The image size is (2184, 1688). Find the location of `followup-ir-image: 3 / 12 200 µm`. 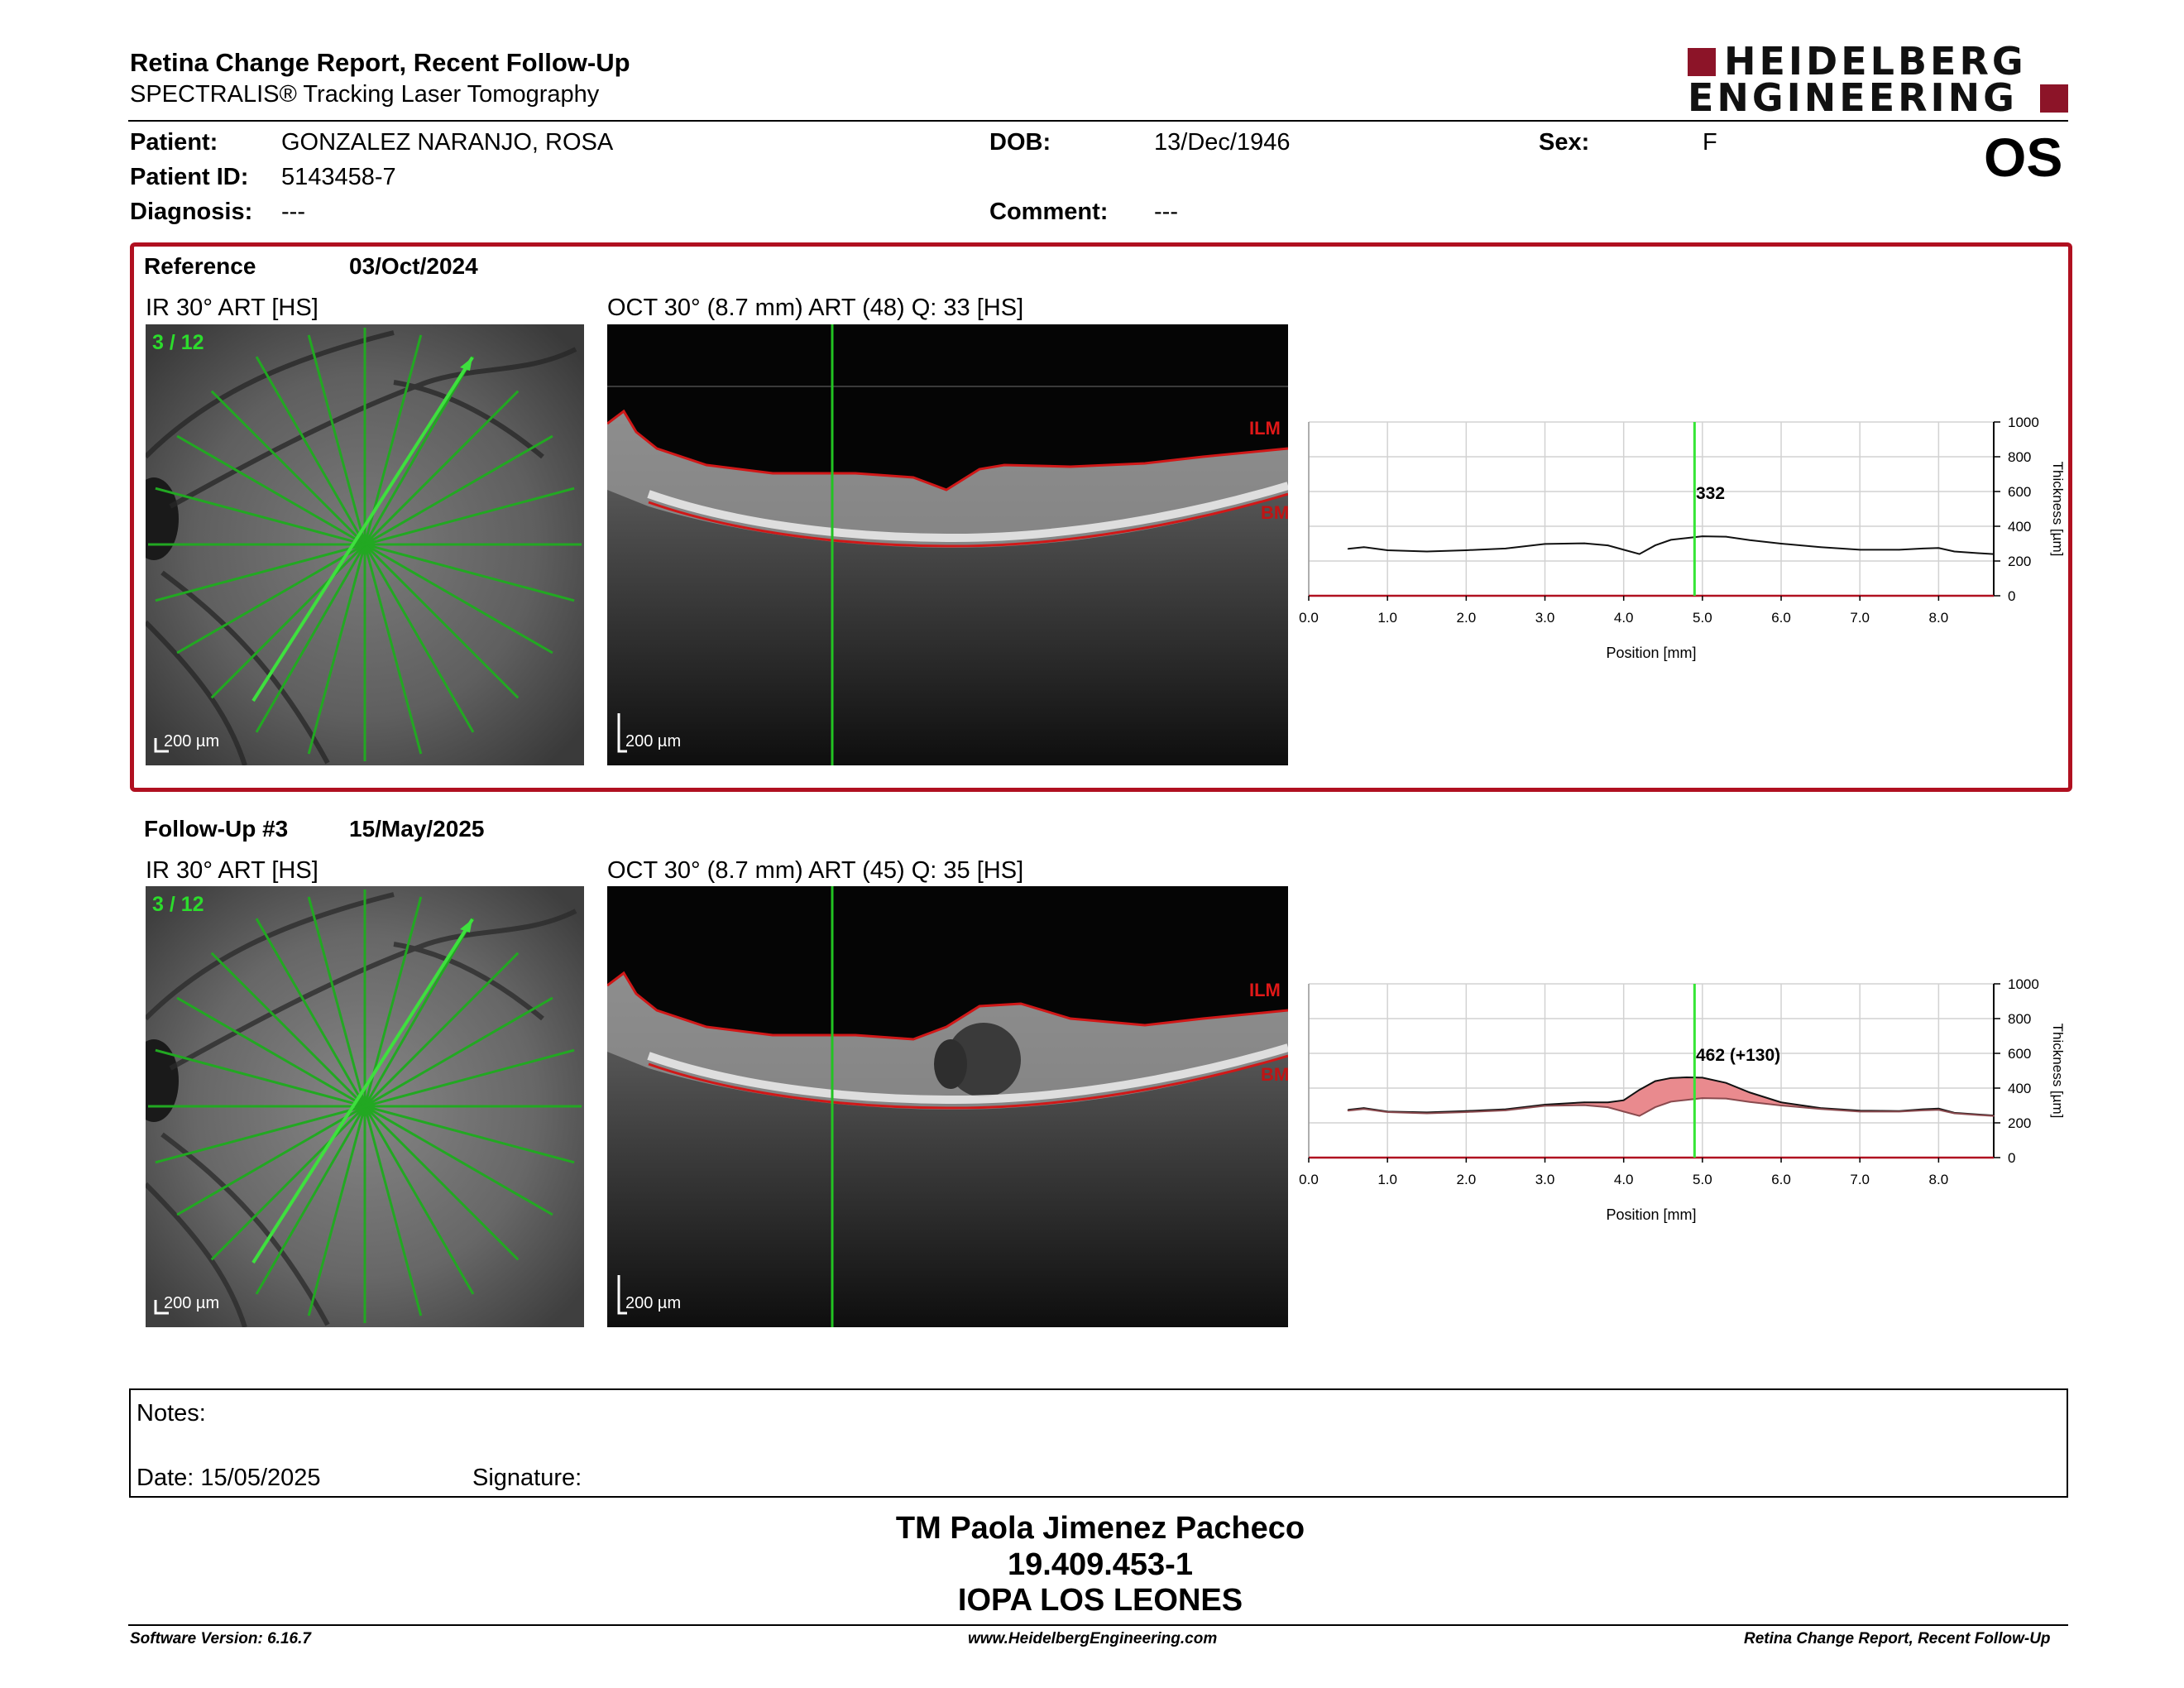

followup-ir-image: 3 / 12 200 µm is located at coordinates (365, 1106).